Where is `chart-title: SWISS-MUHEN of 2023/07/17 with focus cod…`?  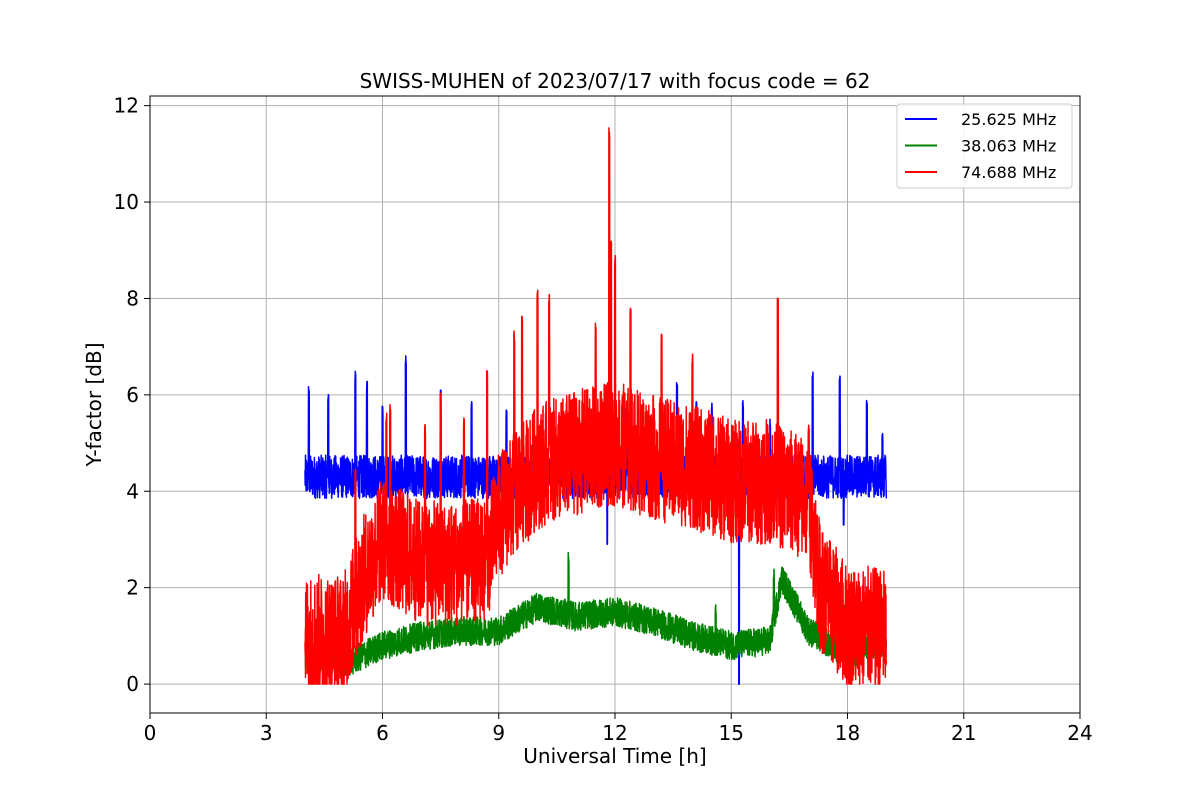 chart-title: SWISS-MUHEN of 2023/07/17 with focus cod… is located at coordinates (615, 81).